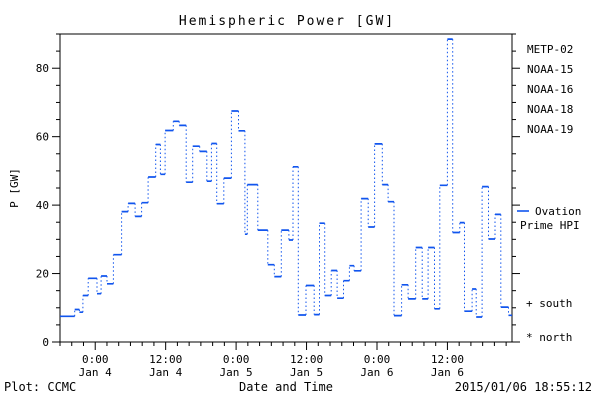 The width and height of the screenshot is (600, 400). Describe the element at coordinates (550, 49) in the screenshot. I see `legend-satellite-metp-02: METP-02` at that location.